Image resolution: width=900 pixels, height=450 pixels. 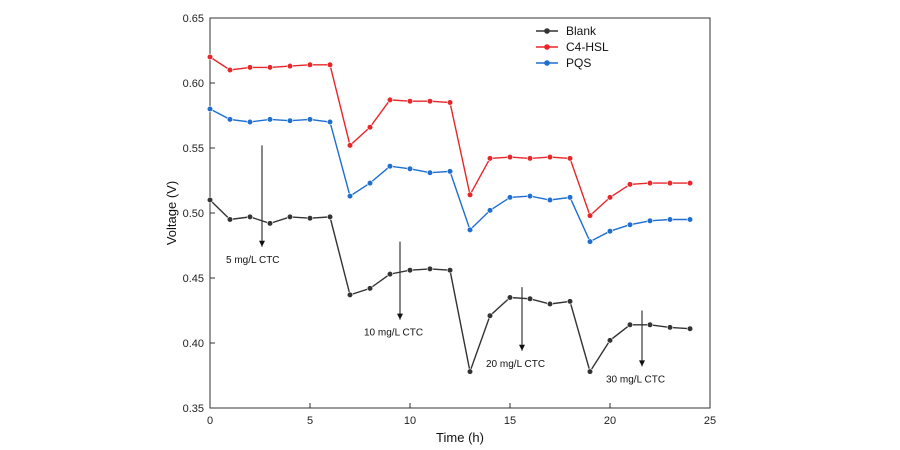 I want to click on y-tick-label: 0.50, so click(x=193, y=214).